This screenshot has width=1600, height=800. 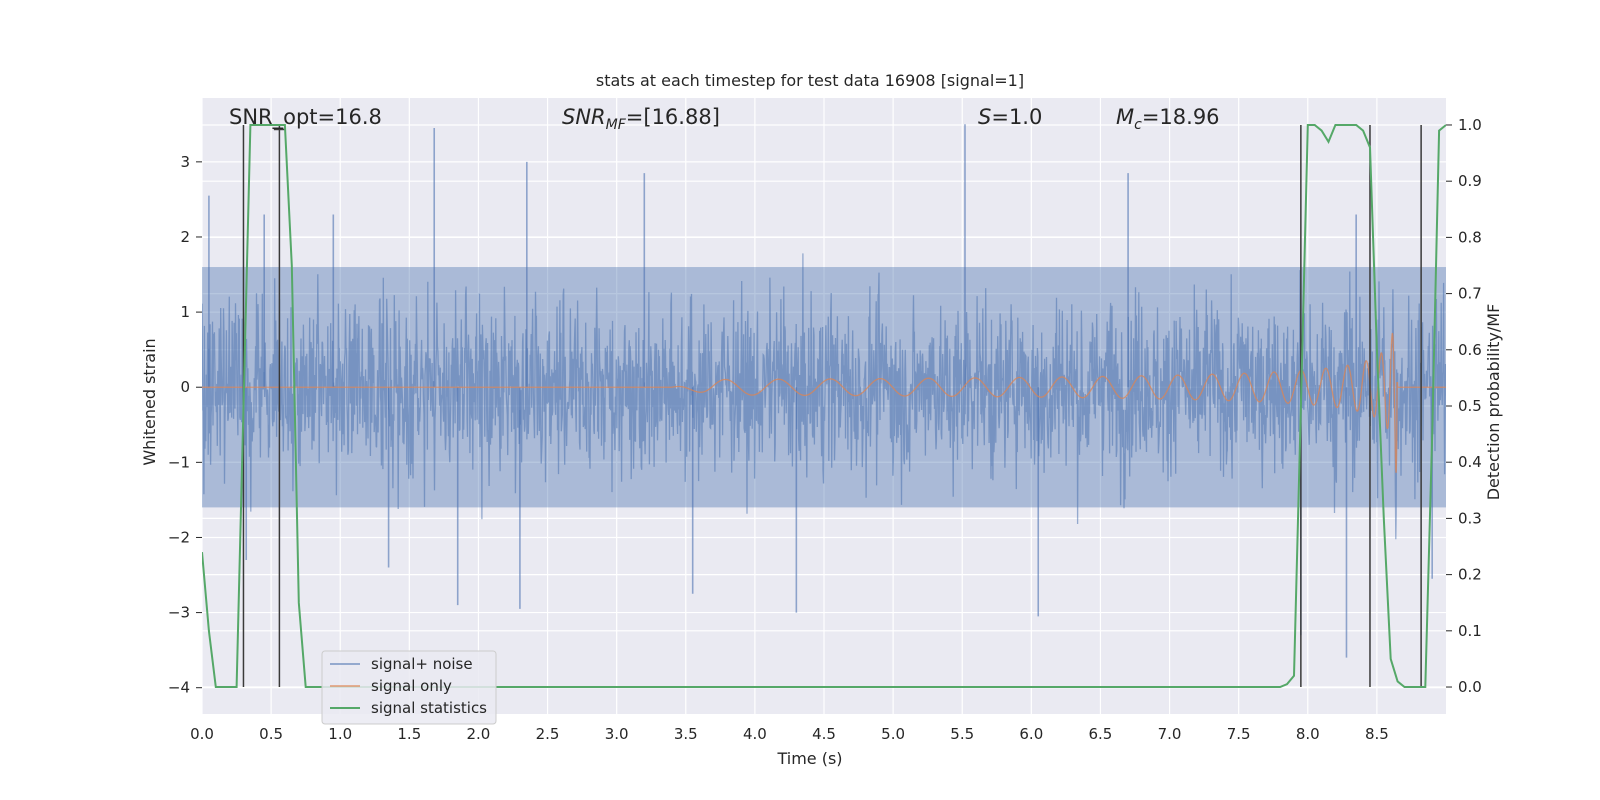 What do you see at coordinates (1377, 734) in the screenshot?
I see `x-tick-8.5: 8.5` at bounding box center [1377, 734].